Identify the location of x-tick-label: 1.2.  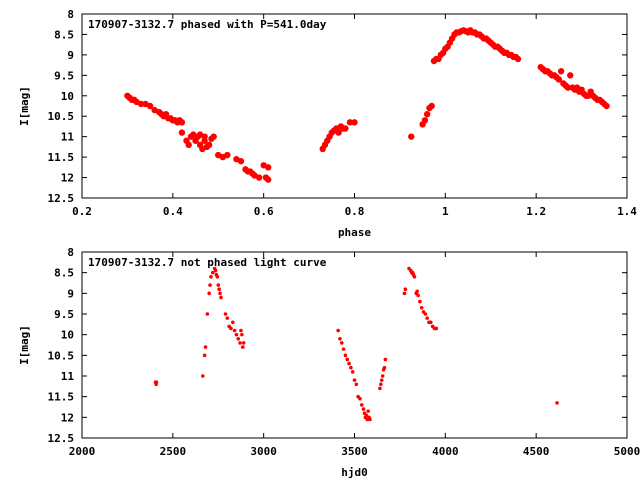
(536, 211).